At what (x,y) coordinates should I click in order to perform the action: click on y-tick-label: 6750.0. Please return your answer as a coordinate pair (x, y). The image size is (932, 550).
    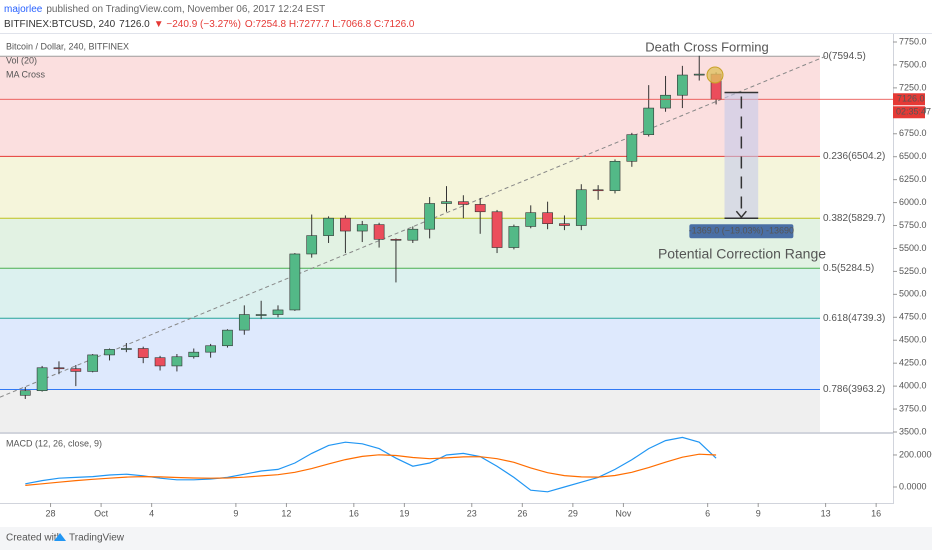
    Looking at the image, I should click on (913, 133).